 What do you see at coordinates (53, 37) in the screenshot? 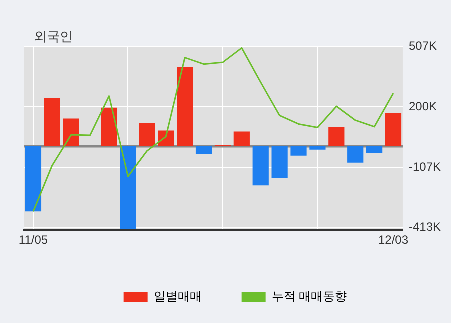
I see `chart-title: 외국인` at bounding box center [53, 37].